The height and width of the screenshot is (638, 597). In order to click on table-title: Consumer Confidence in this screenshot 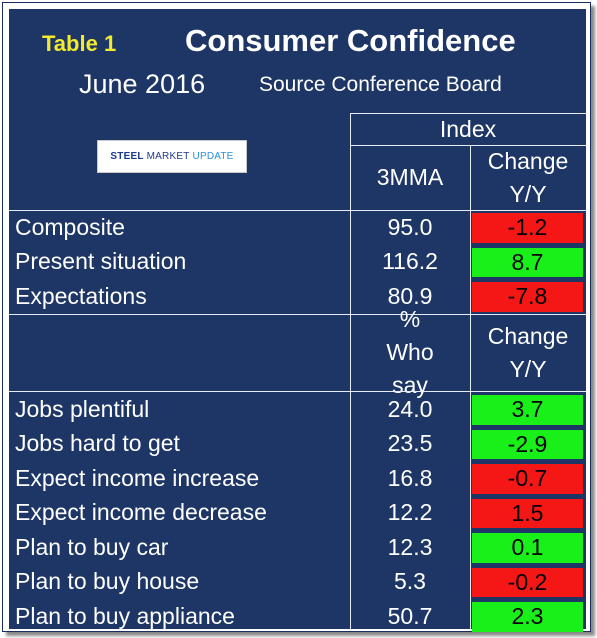, I will do `click(350, 40)`.